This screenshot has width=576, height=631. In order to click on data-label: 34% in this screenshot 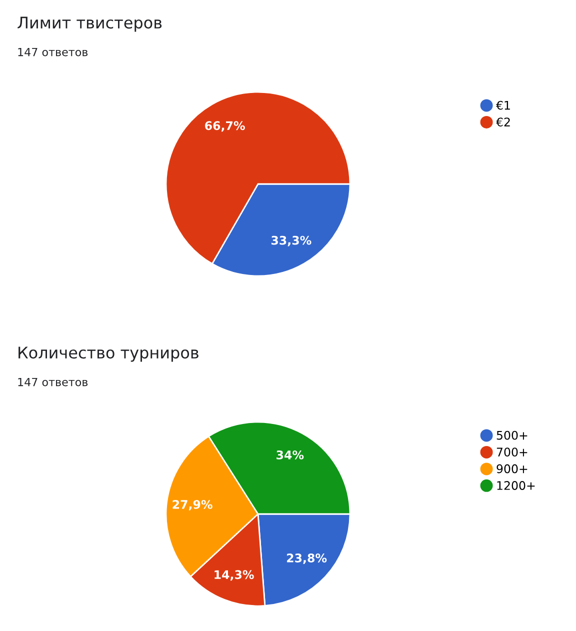, I will do `click(290, 455)`.